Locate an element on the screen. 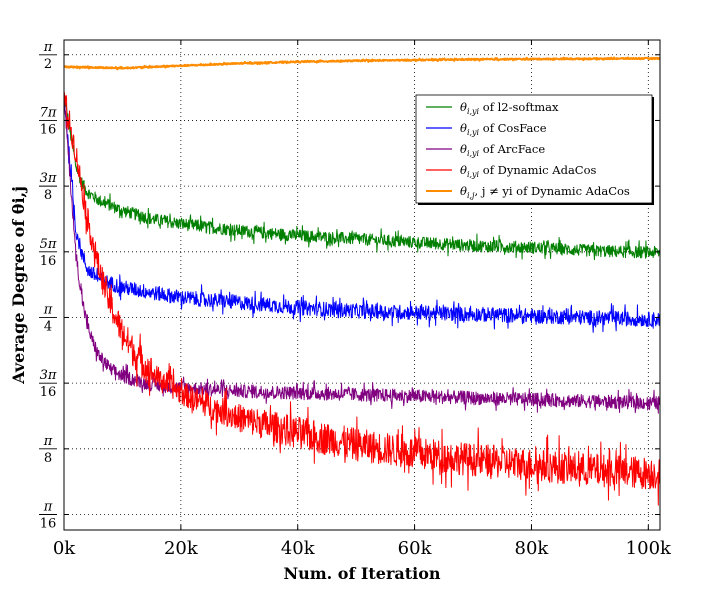 The width and height of the screenshot is (722, 596). legend-label: θi,yi of Dynamic AdaCos is located at coordinates (528, 171).